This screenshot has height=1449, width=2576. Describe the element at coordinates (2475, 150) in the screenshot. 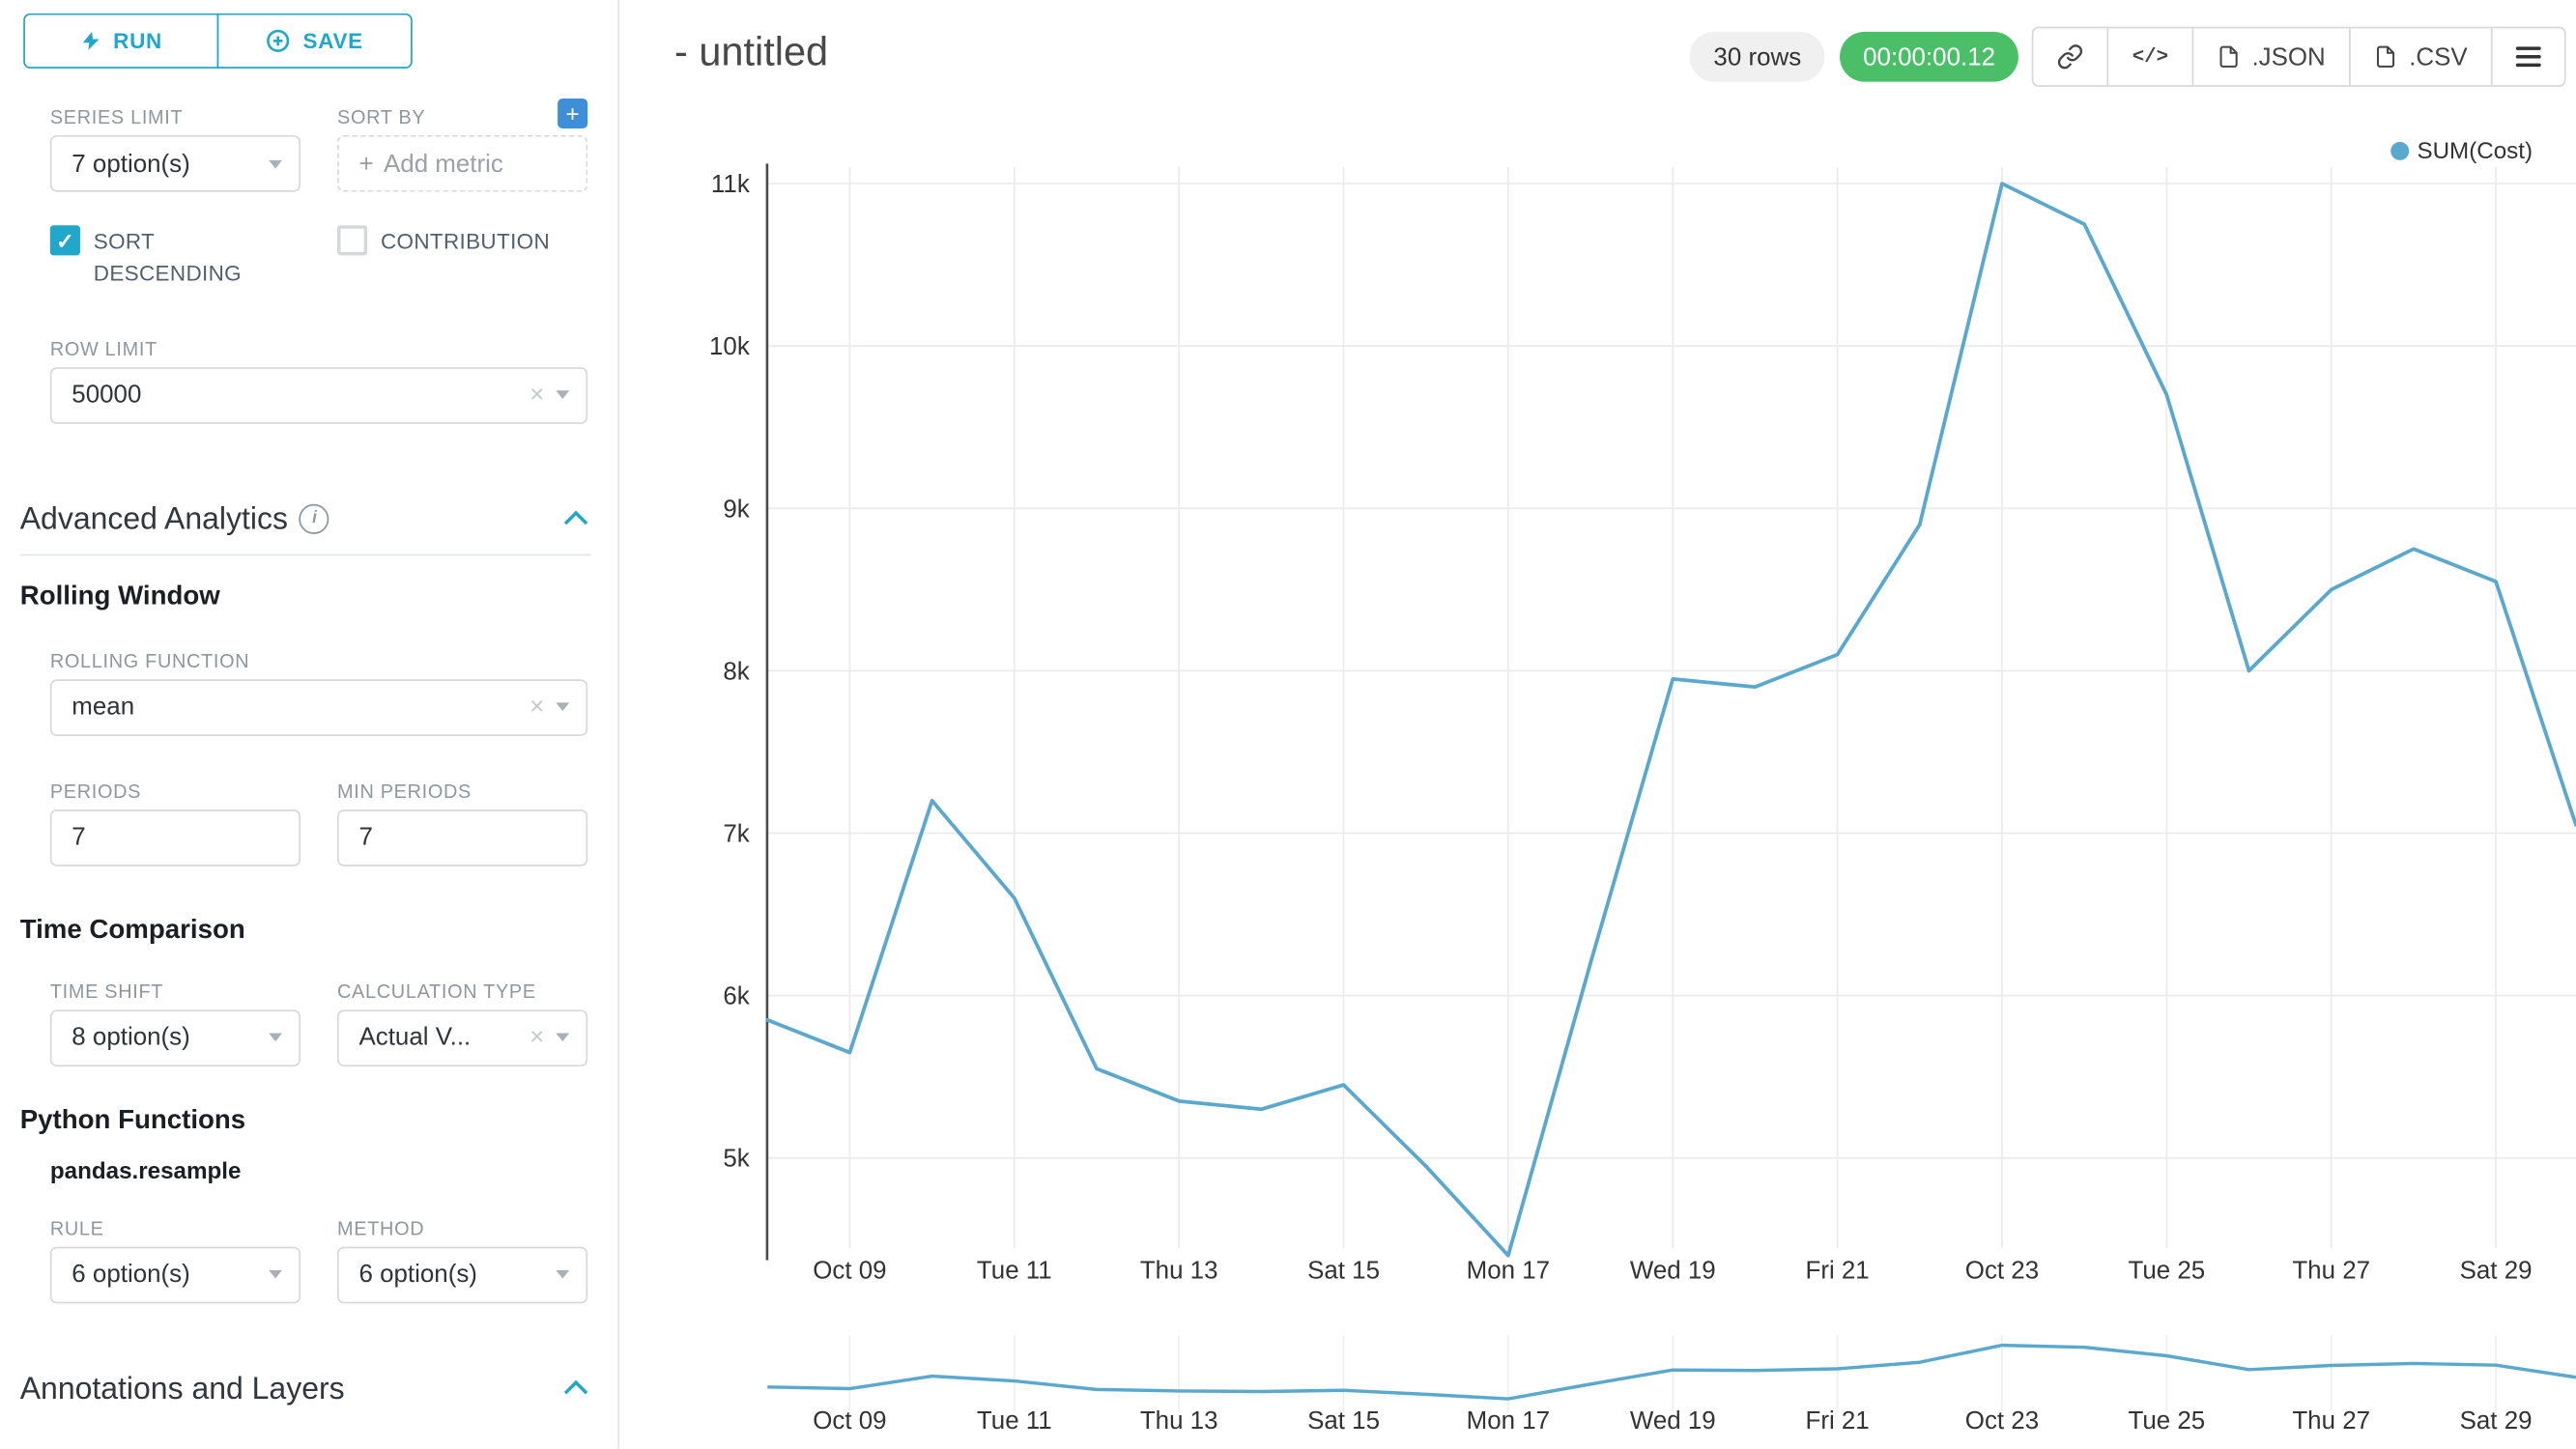

I see `legend-label: SUM(Cost)` at that location.